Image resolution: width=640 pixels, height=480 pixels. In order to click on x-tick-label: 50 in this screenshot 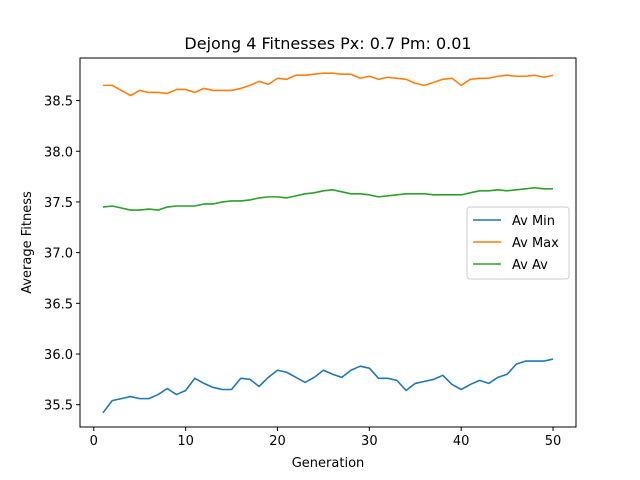, I will do `click(553, 441)`.